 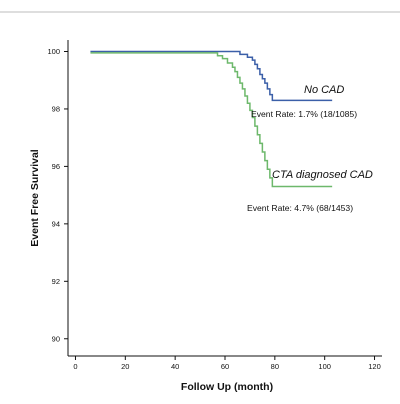 What do you see at coordinates (56, 338) in the screenshot?
I see `y-tick-label: 90` at bounding box center [56, 338].